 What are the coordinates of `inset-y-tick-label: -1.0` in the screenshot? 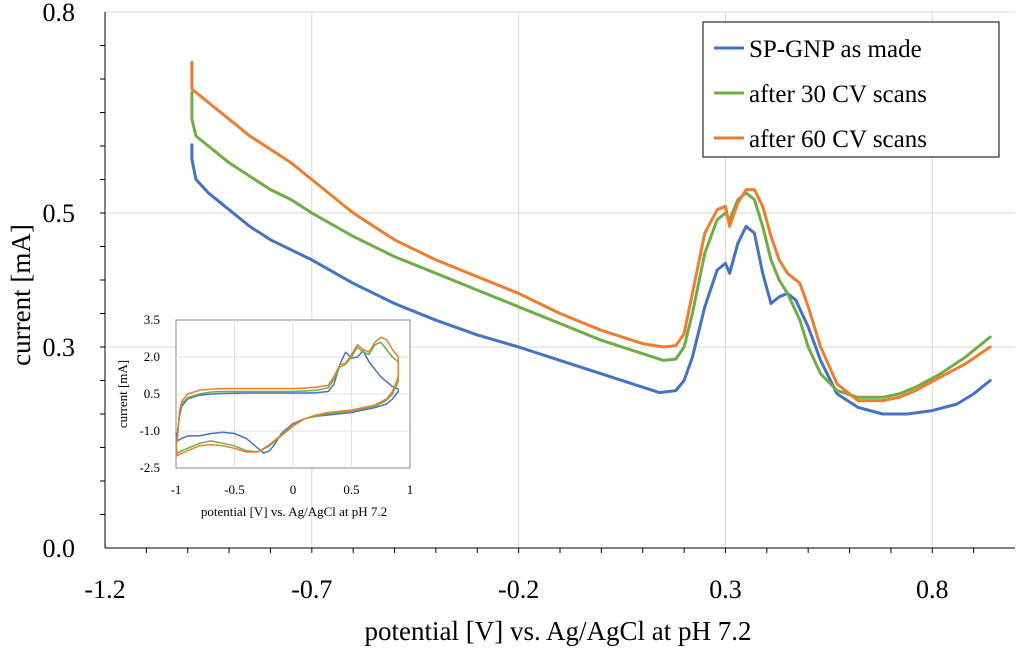 It's located at (149, 430).